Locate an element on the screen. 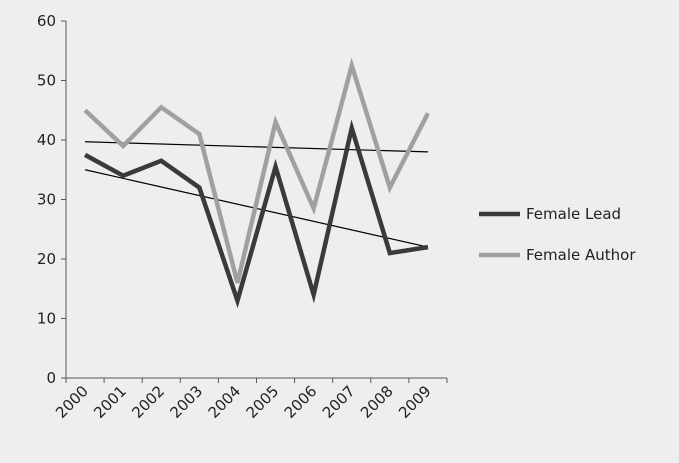 The image size is (679, 463). y-tick-label: 40 is located at coordinates (46, 140).